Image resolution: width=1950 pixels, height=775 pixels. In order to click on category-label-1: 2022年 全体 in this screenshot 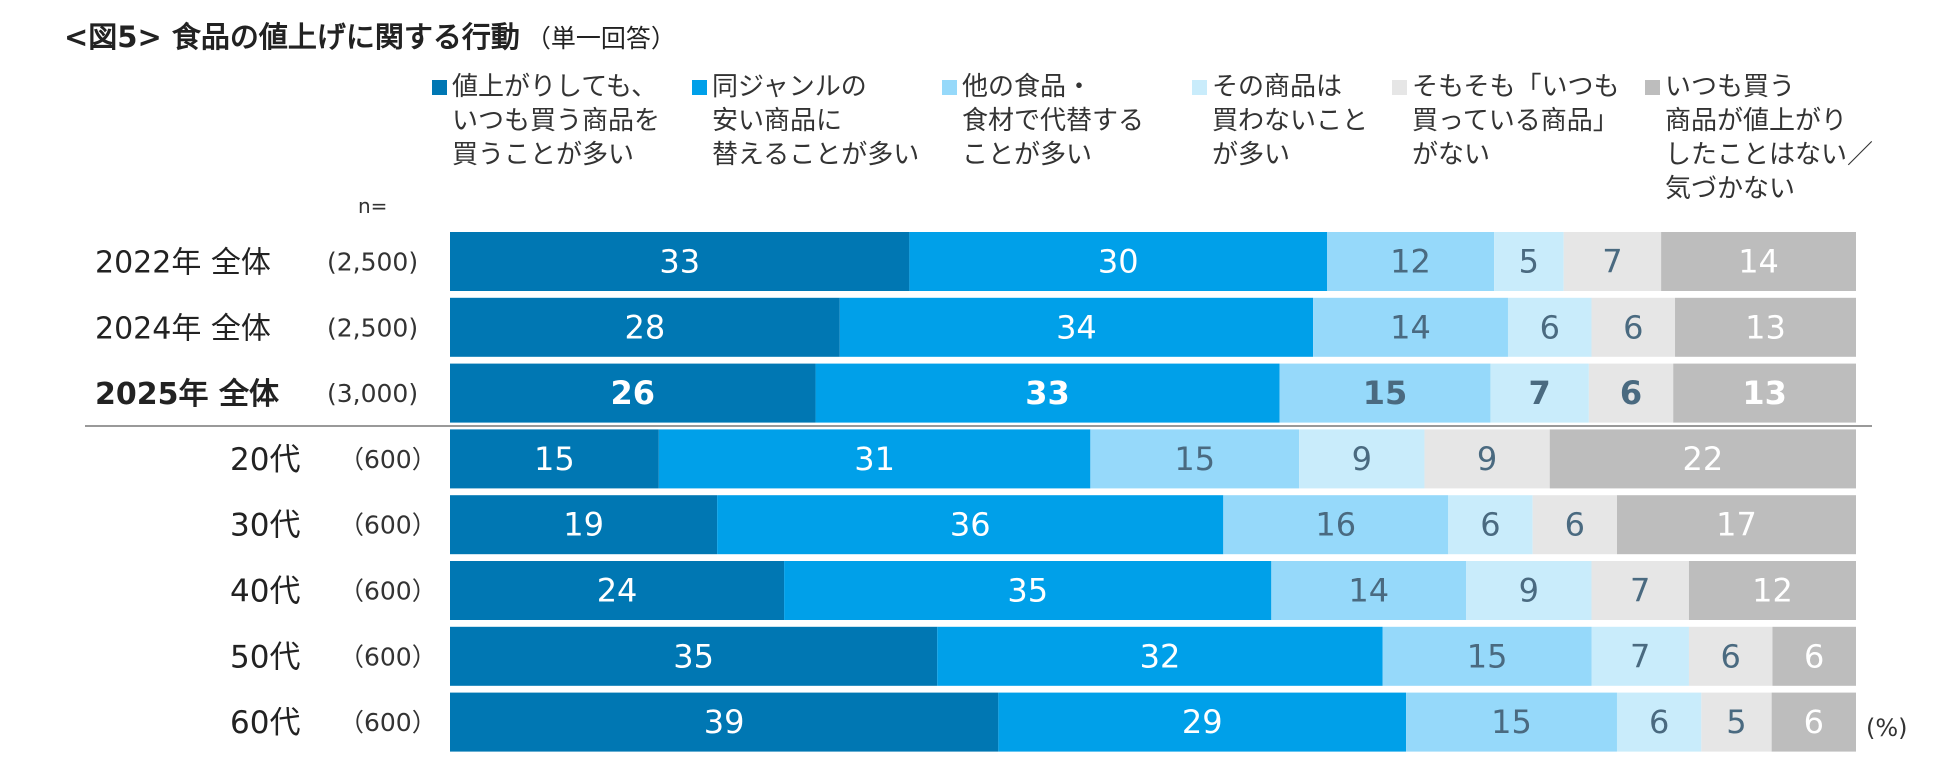, I will do `click(183, 263)`.